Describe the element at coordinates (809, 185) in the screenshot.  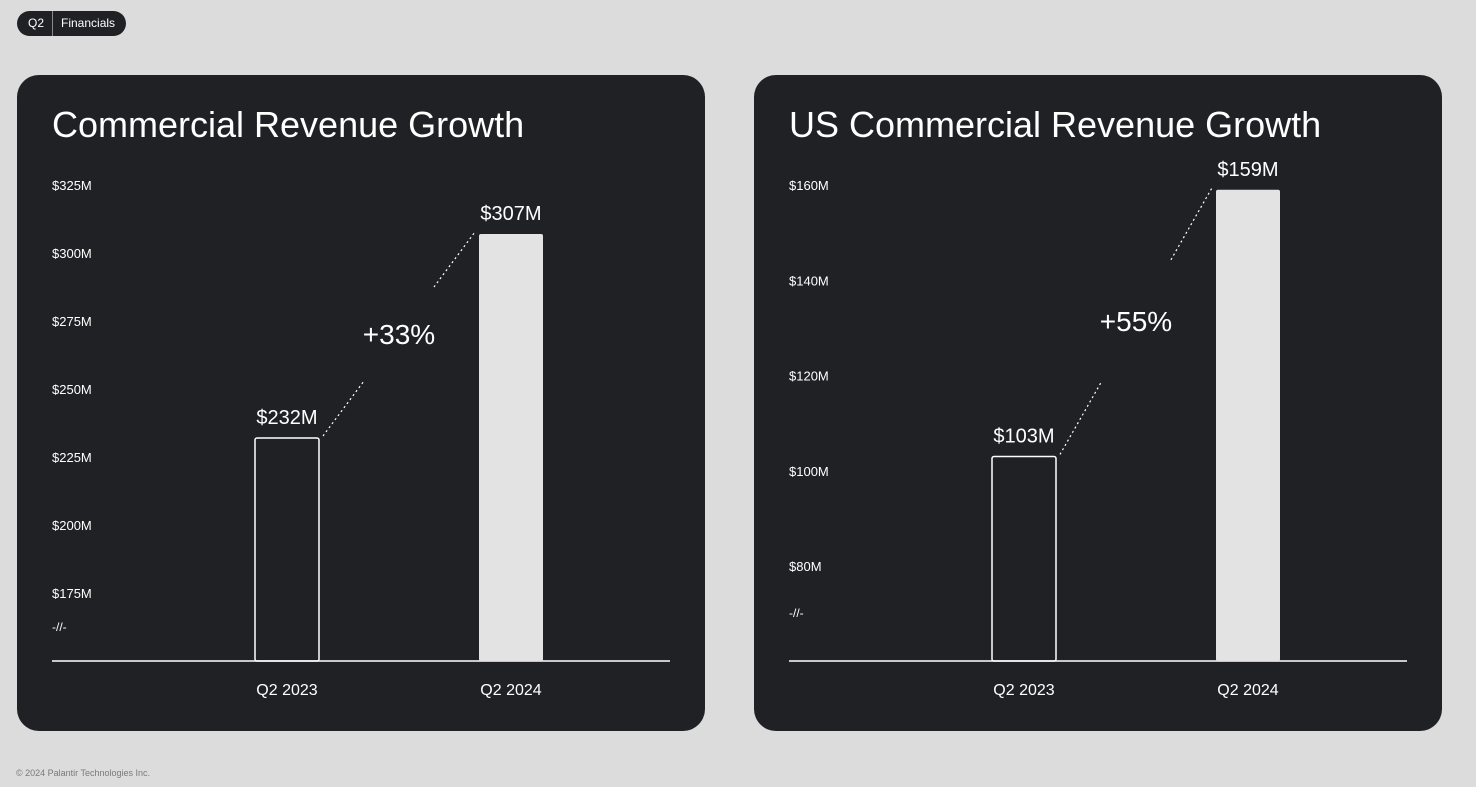
I see `y-tick-label: $160M` at that location.